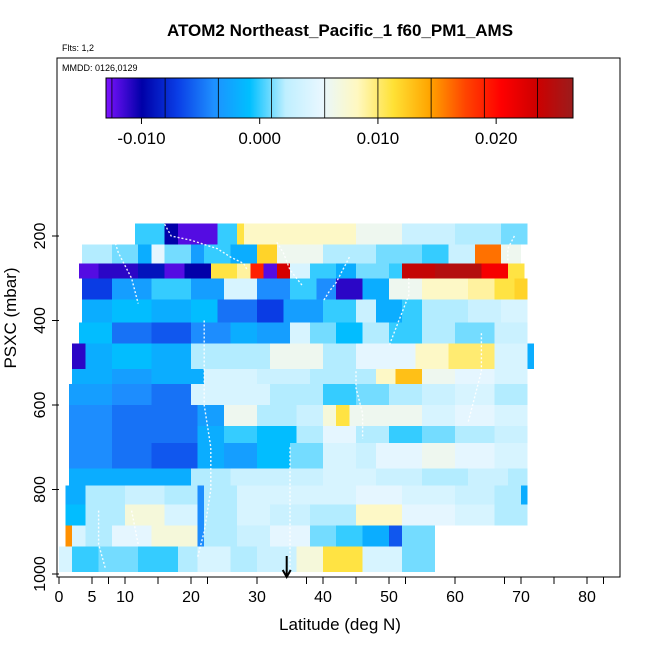  What do you see at coordinates (40, 574) in the screenshot?
I see `y-tick-label: 1000` at bounding box center [40, 574].